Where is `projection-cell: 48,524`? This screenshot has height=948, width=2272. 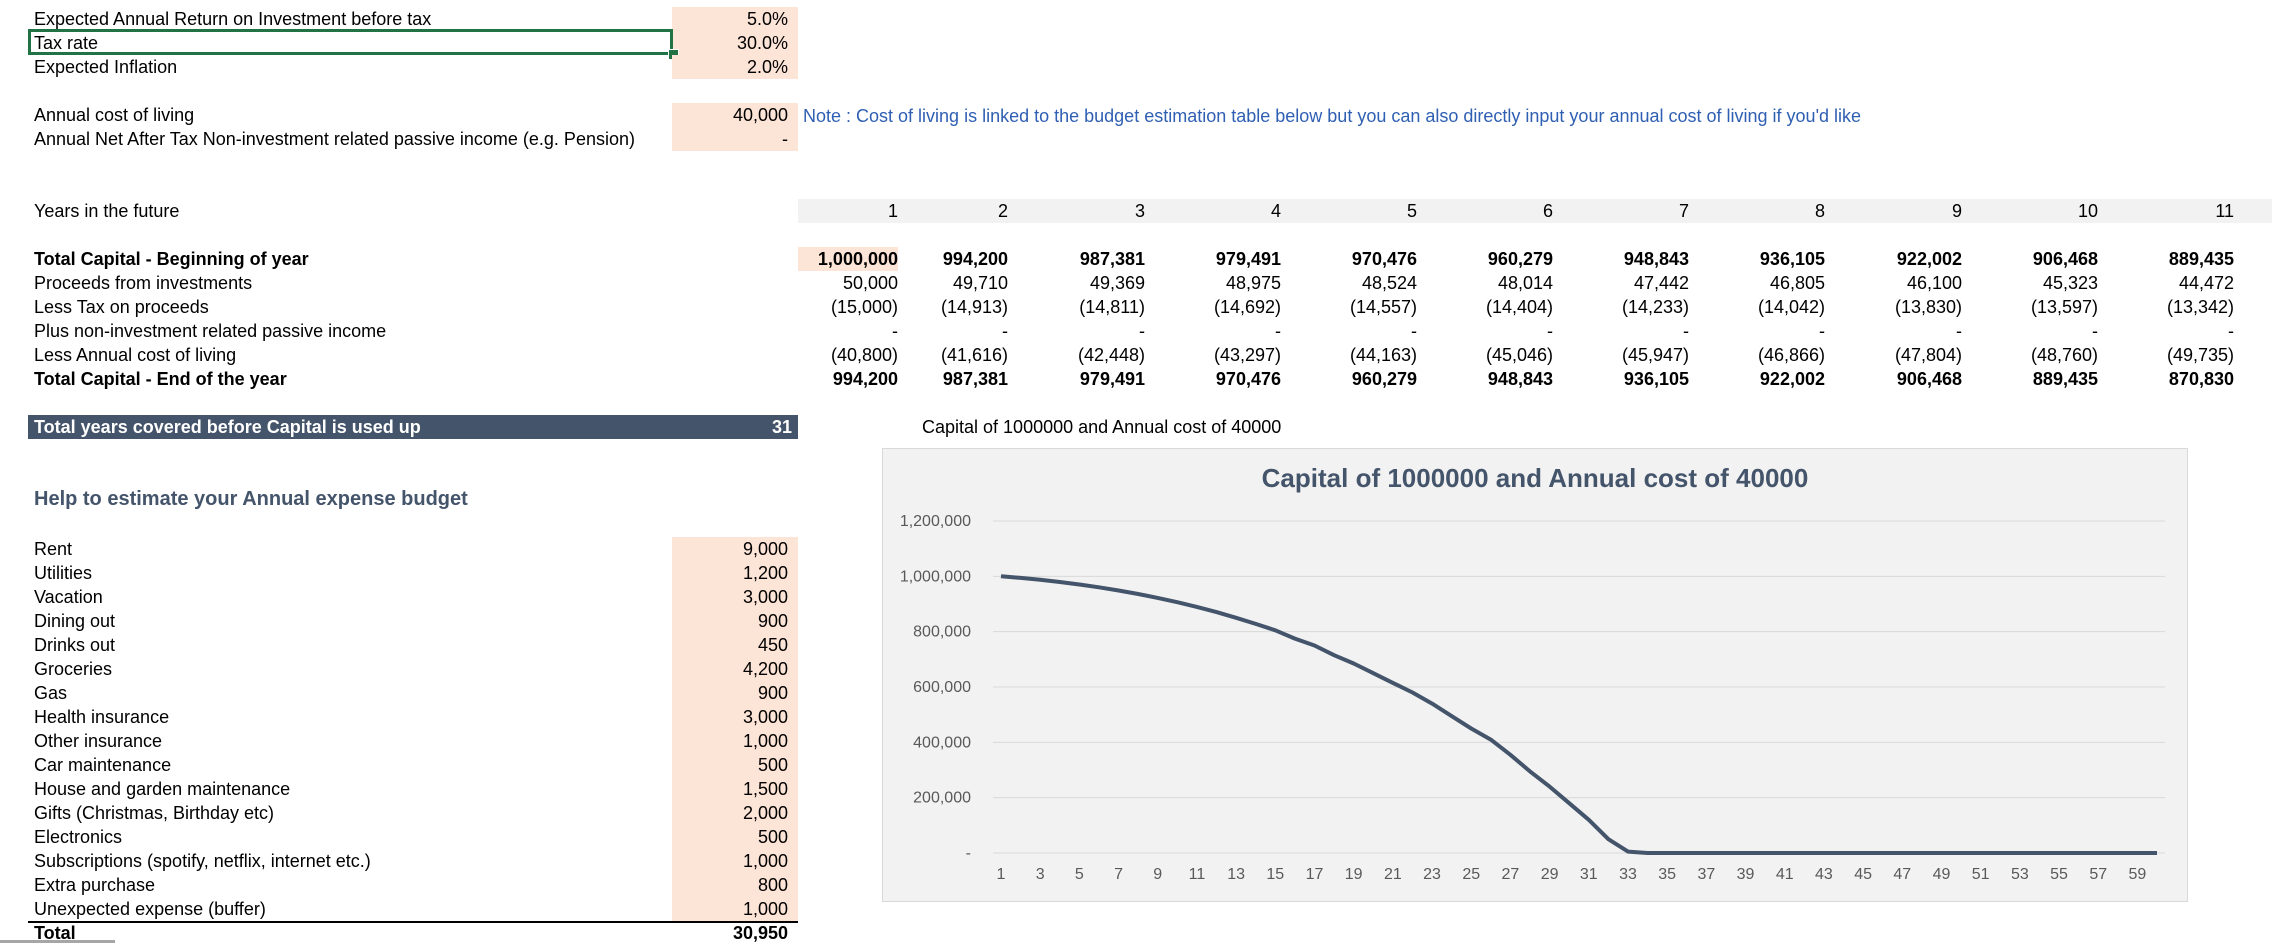 projection-cell: 48,524 is located at coordinates (1389, 283).